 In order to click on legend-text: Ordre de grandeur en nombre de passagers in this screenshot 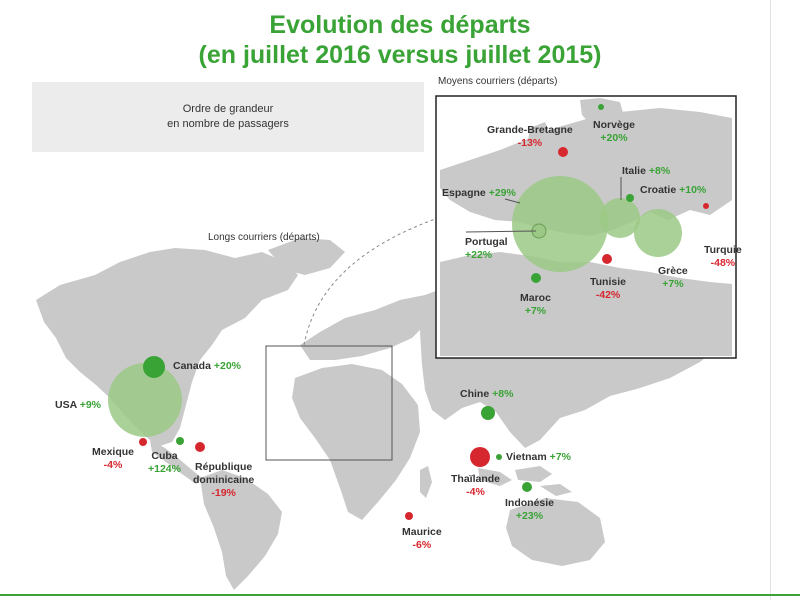, I will do `click(228, 117)`.